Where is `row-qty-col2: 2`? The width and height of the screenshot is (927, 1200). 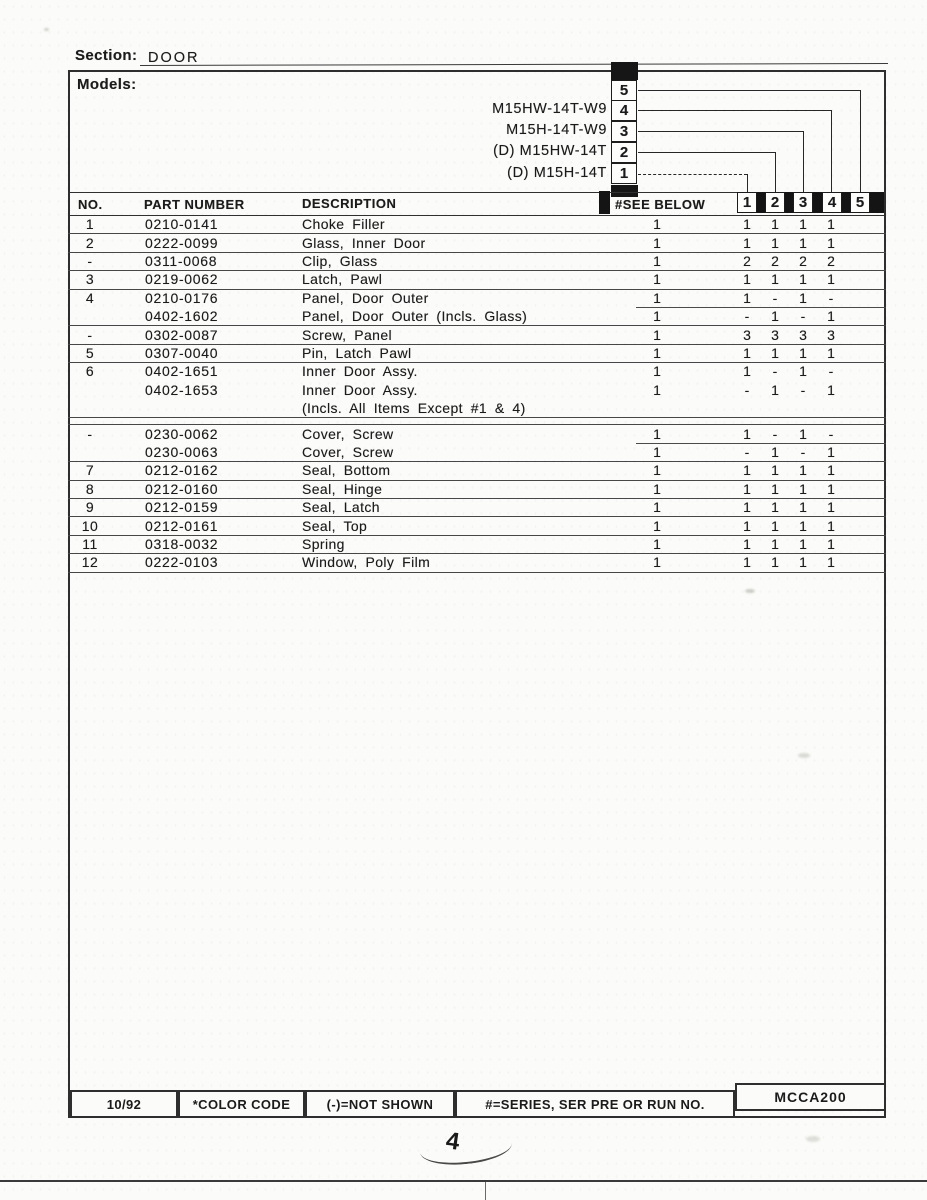 row-qty-col2: 2 is located at coordinates (775, 260).